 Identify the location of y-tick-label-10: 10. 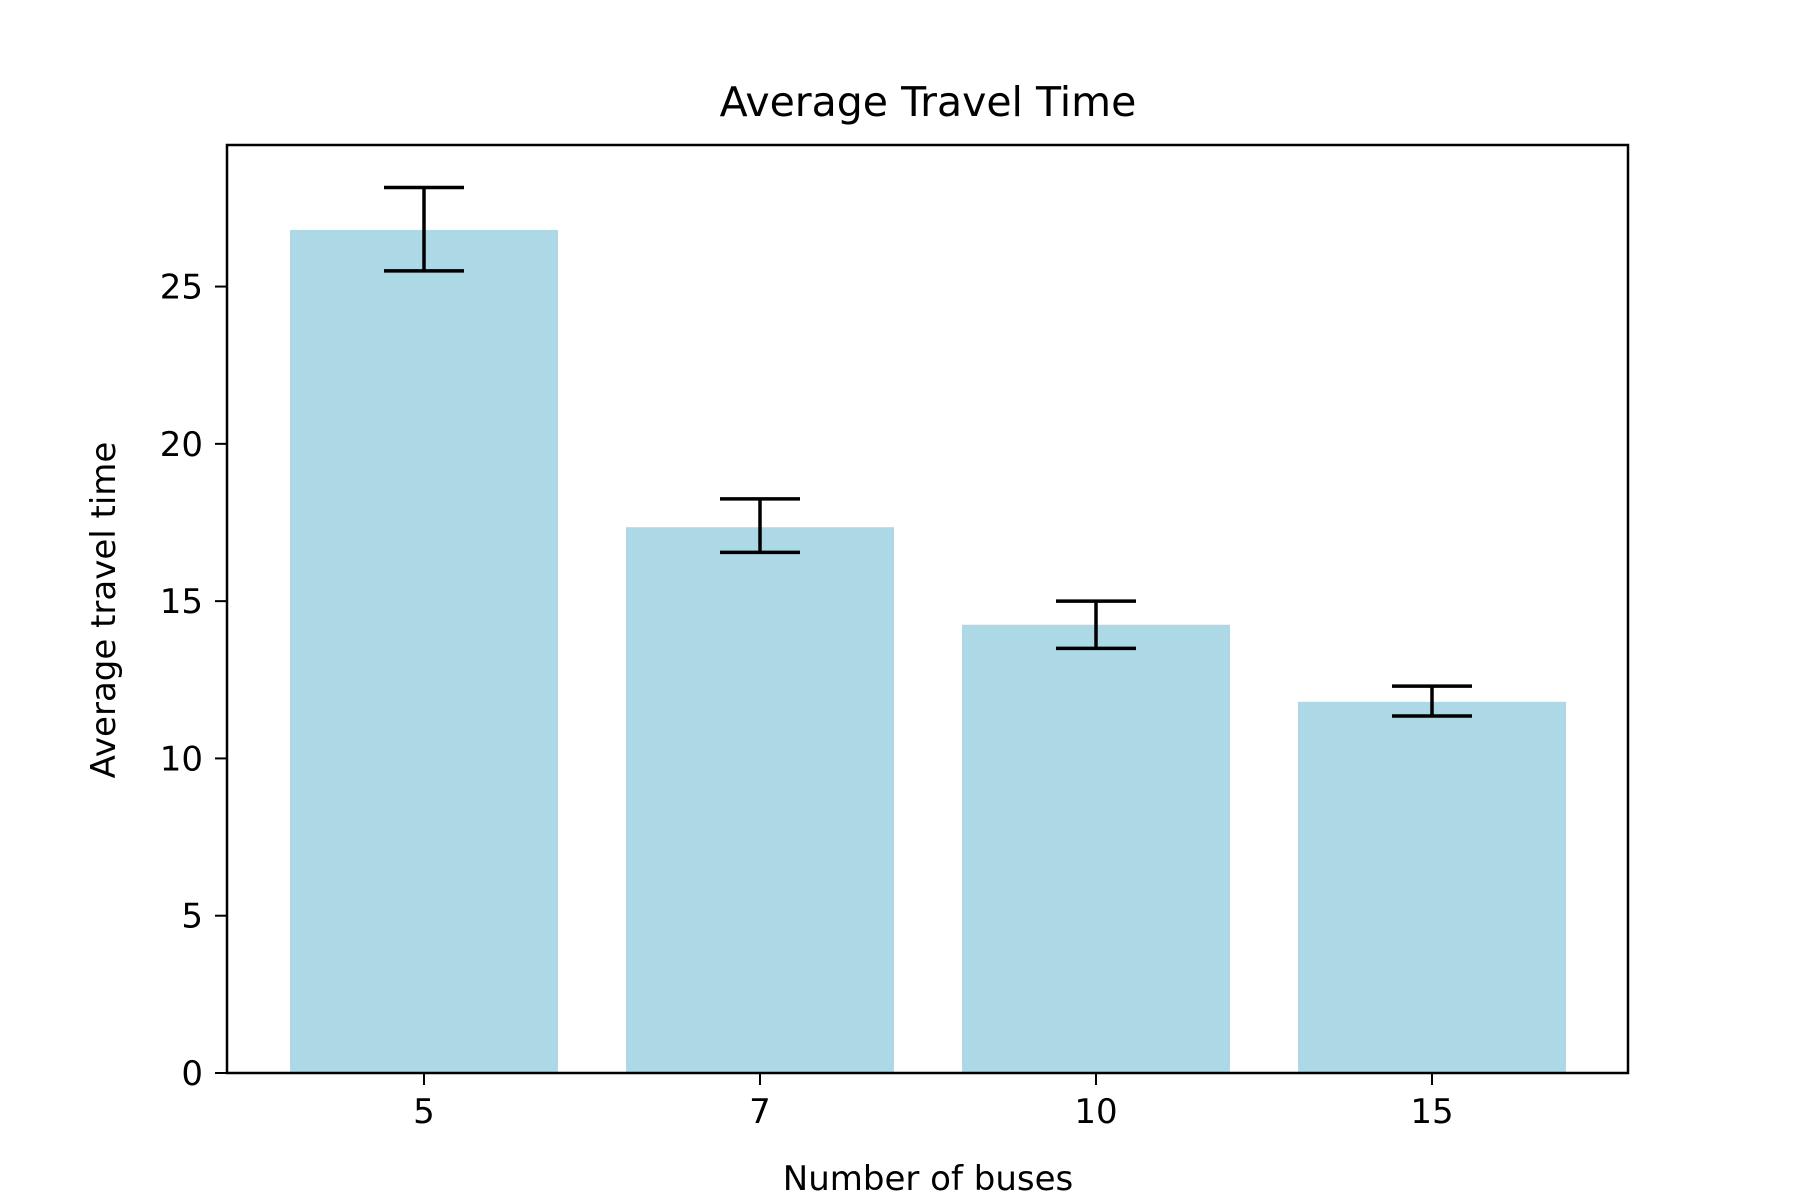
(181, 759).